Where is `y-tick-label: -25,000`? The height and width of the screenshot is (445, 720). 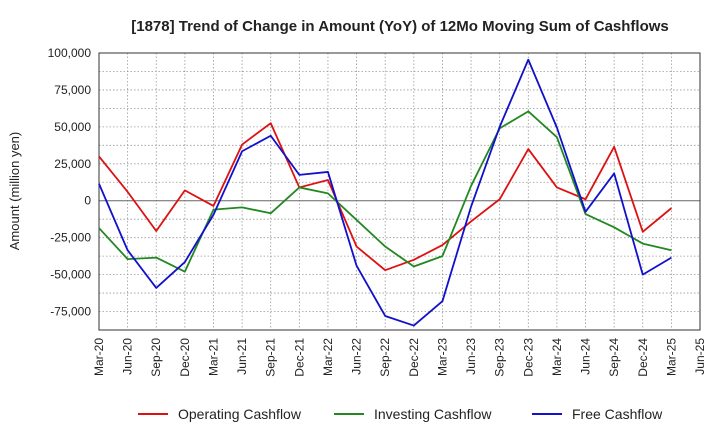
y-tick-label: -25,000 is located at coordinates (70, 238).